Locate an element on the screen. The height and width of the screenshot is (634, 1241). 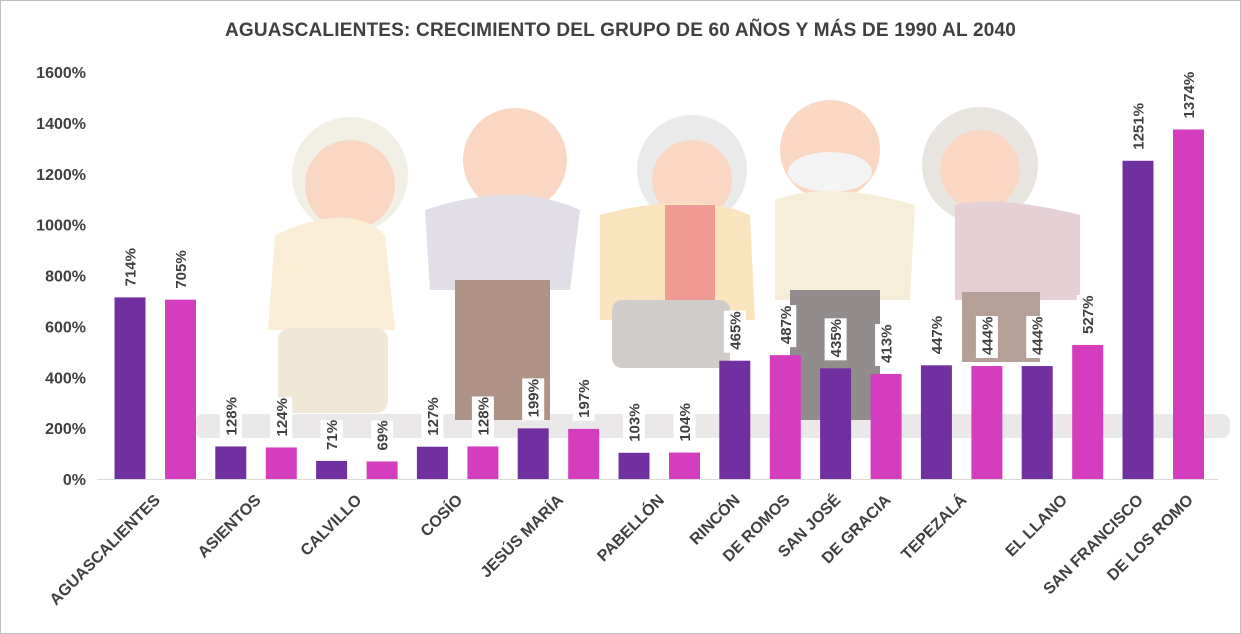
data-label: 197% is located at coordinates (583, 399).